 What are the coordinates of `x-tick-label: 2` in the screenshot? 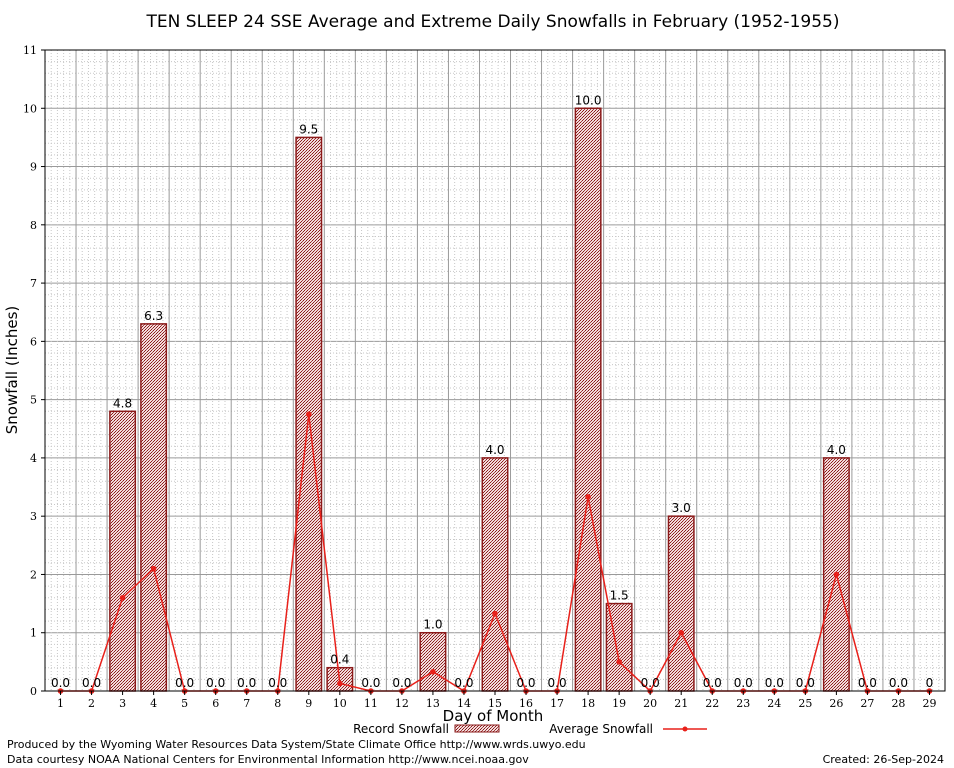 It's located at (91, 703).